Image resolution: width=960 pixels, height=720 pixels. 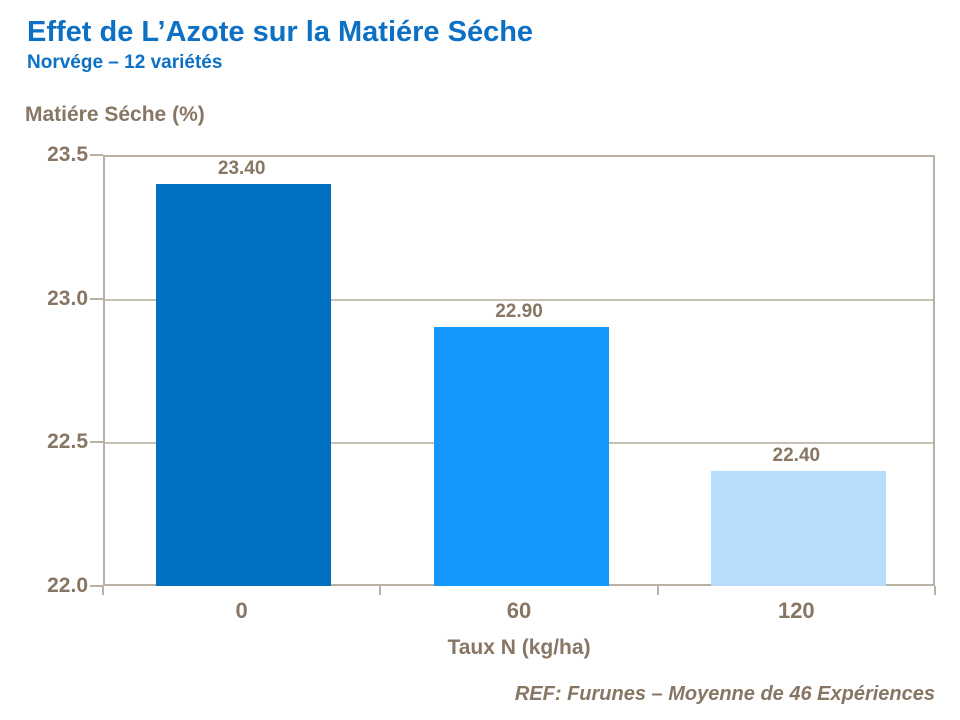 I want to click on bar-value-label: 22.90, so click(x=519, y=312).